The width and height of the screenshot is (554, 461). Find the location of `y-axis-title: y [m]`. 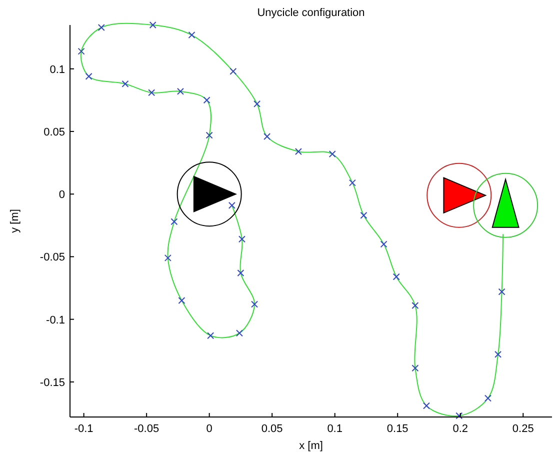

y-axis-title: y [m] is located at coordinates (15, 221).